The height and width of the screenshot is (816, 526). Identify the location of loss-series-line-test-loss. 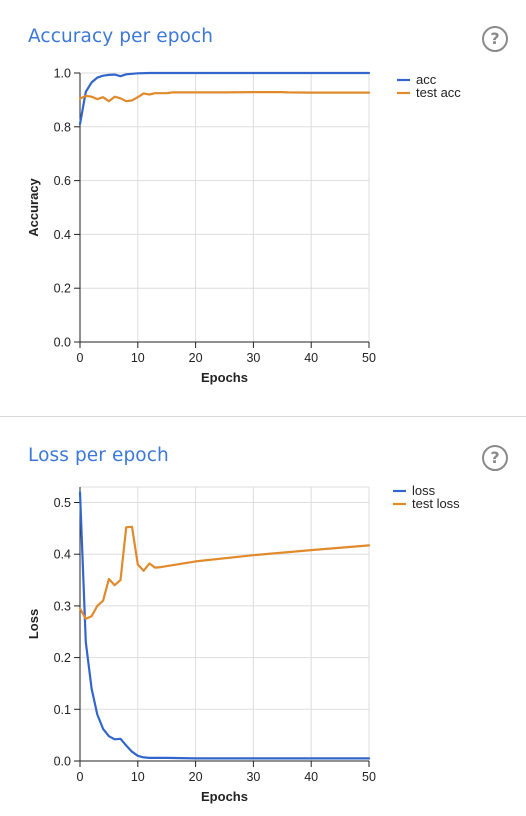
(224, 572).